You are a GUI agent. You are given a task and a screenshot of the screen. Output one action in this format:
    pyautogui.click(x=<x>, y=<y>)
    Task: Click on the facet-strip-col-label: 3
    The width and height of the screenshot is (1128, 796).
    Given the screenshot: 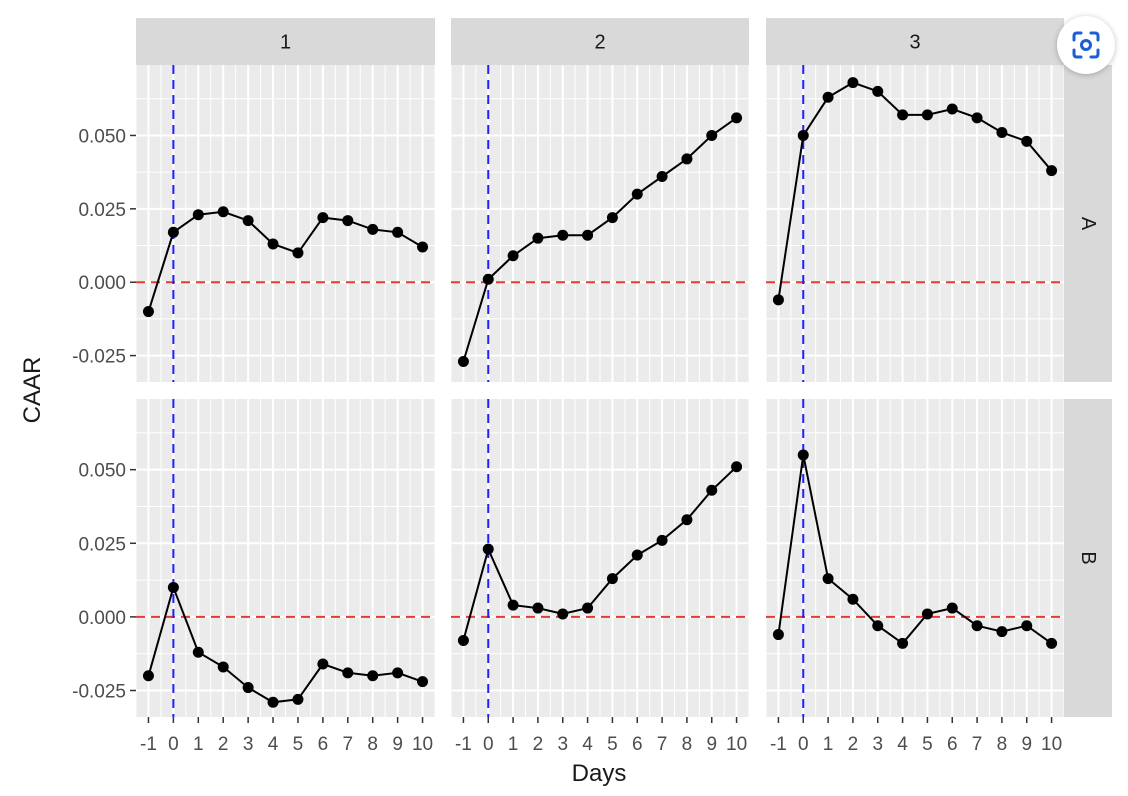 What is the action you would take?
    pyautogui.click(x=914, y=43)
    